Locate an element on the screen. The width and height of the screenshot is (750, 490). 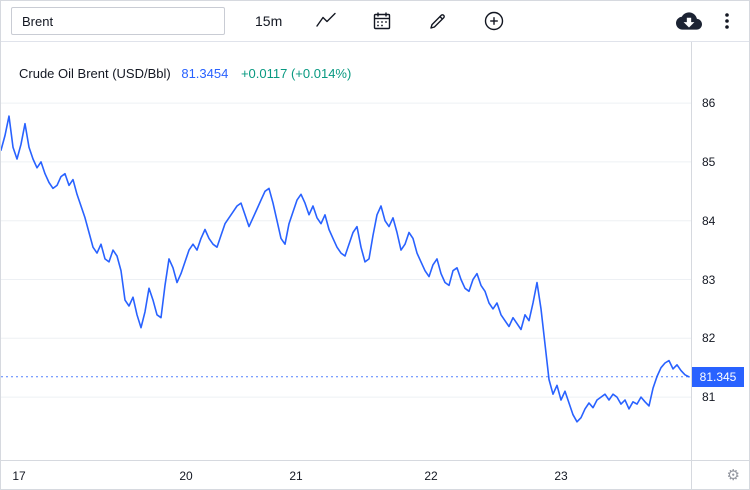
last-price-tag: 81.345 is located at coordinates (718, 376).